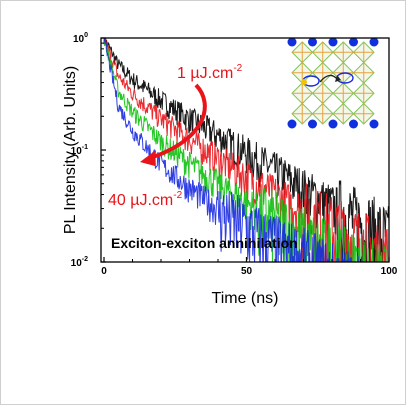  I want to click on fluence-arrow-icon, so click(178, 121).